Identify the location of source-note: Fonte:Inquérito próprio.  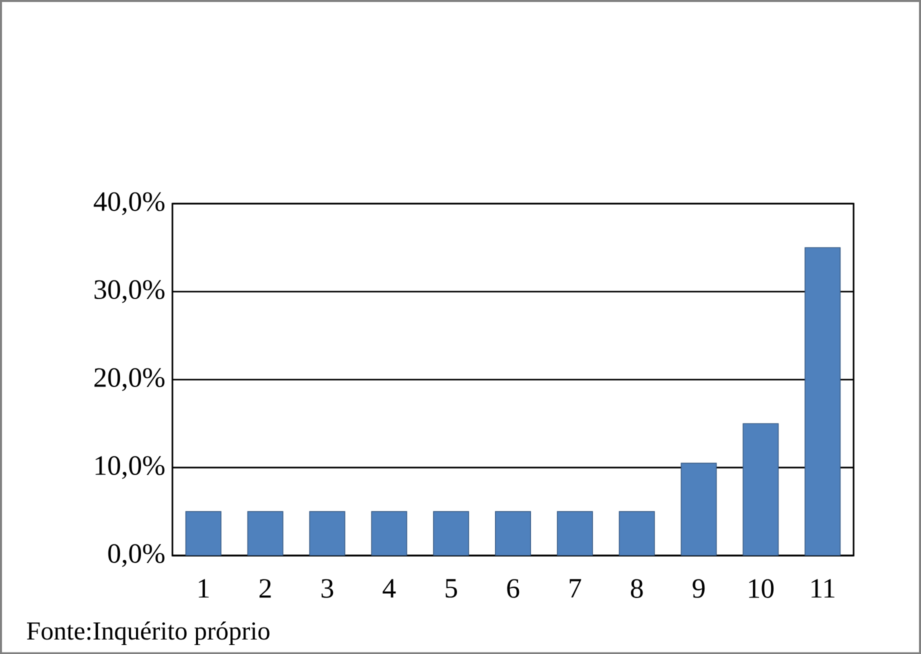
(148, 633).